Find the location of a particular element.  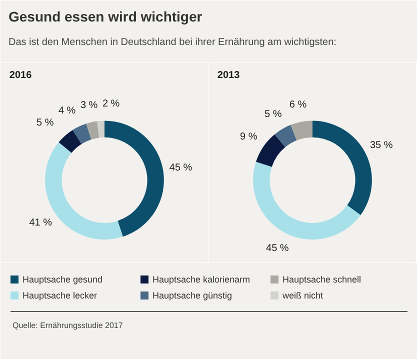

legend-label: Hauptsache lecker is located at coordinates (60, 295).